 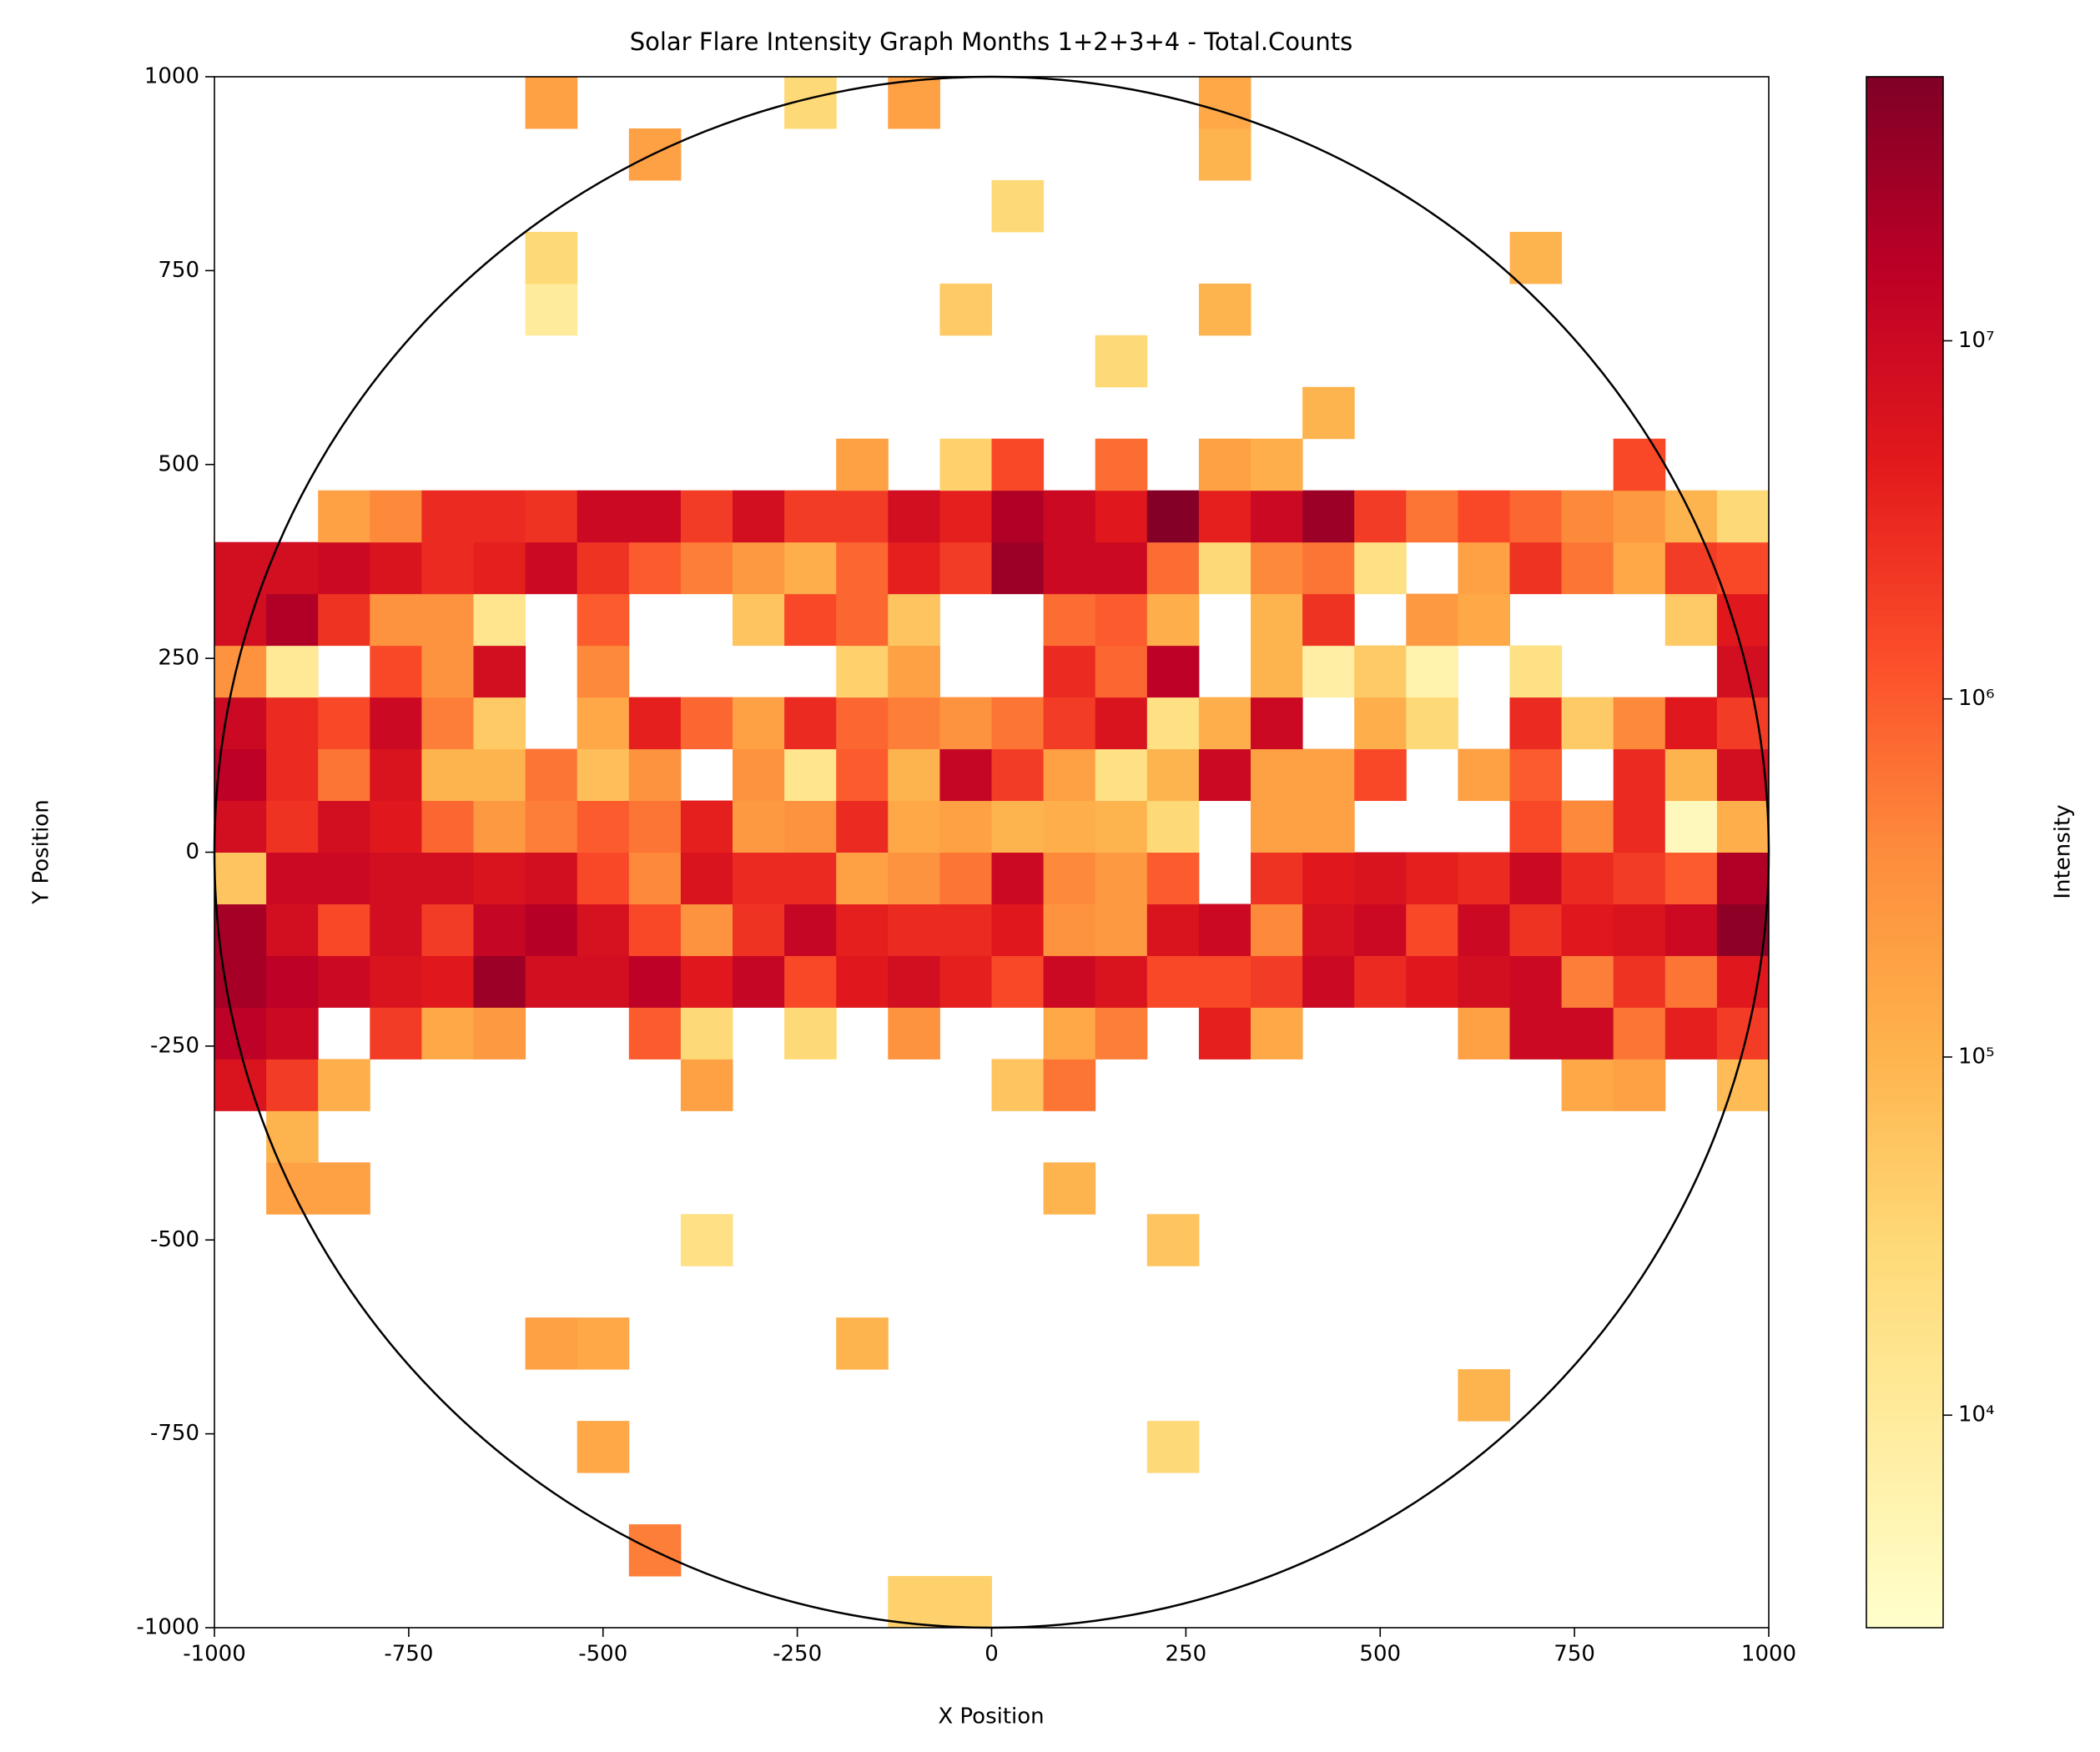 I want to click on x-tick-label: 0, so click(x=992, y=1654).